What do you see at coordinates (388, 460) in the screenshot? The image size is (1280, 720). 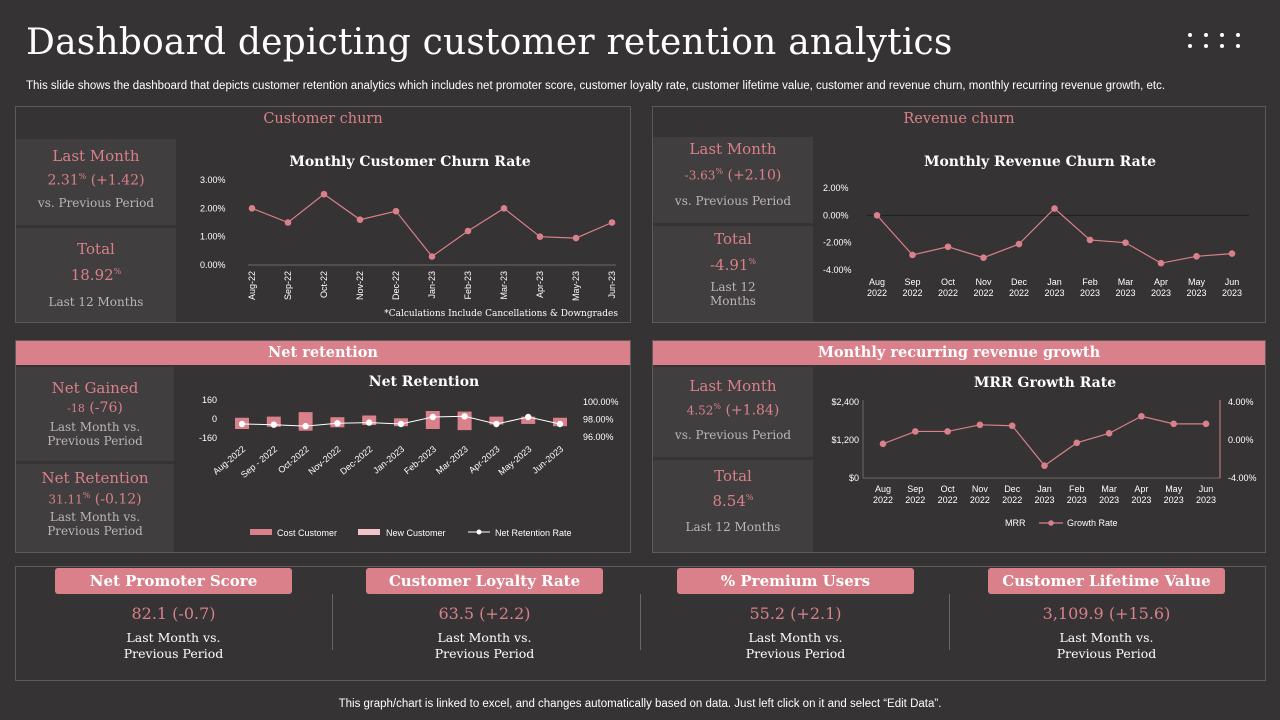 I see `x-tick-label: Jan-2023` at bounding box center [388, 460].